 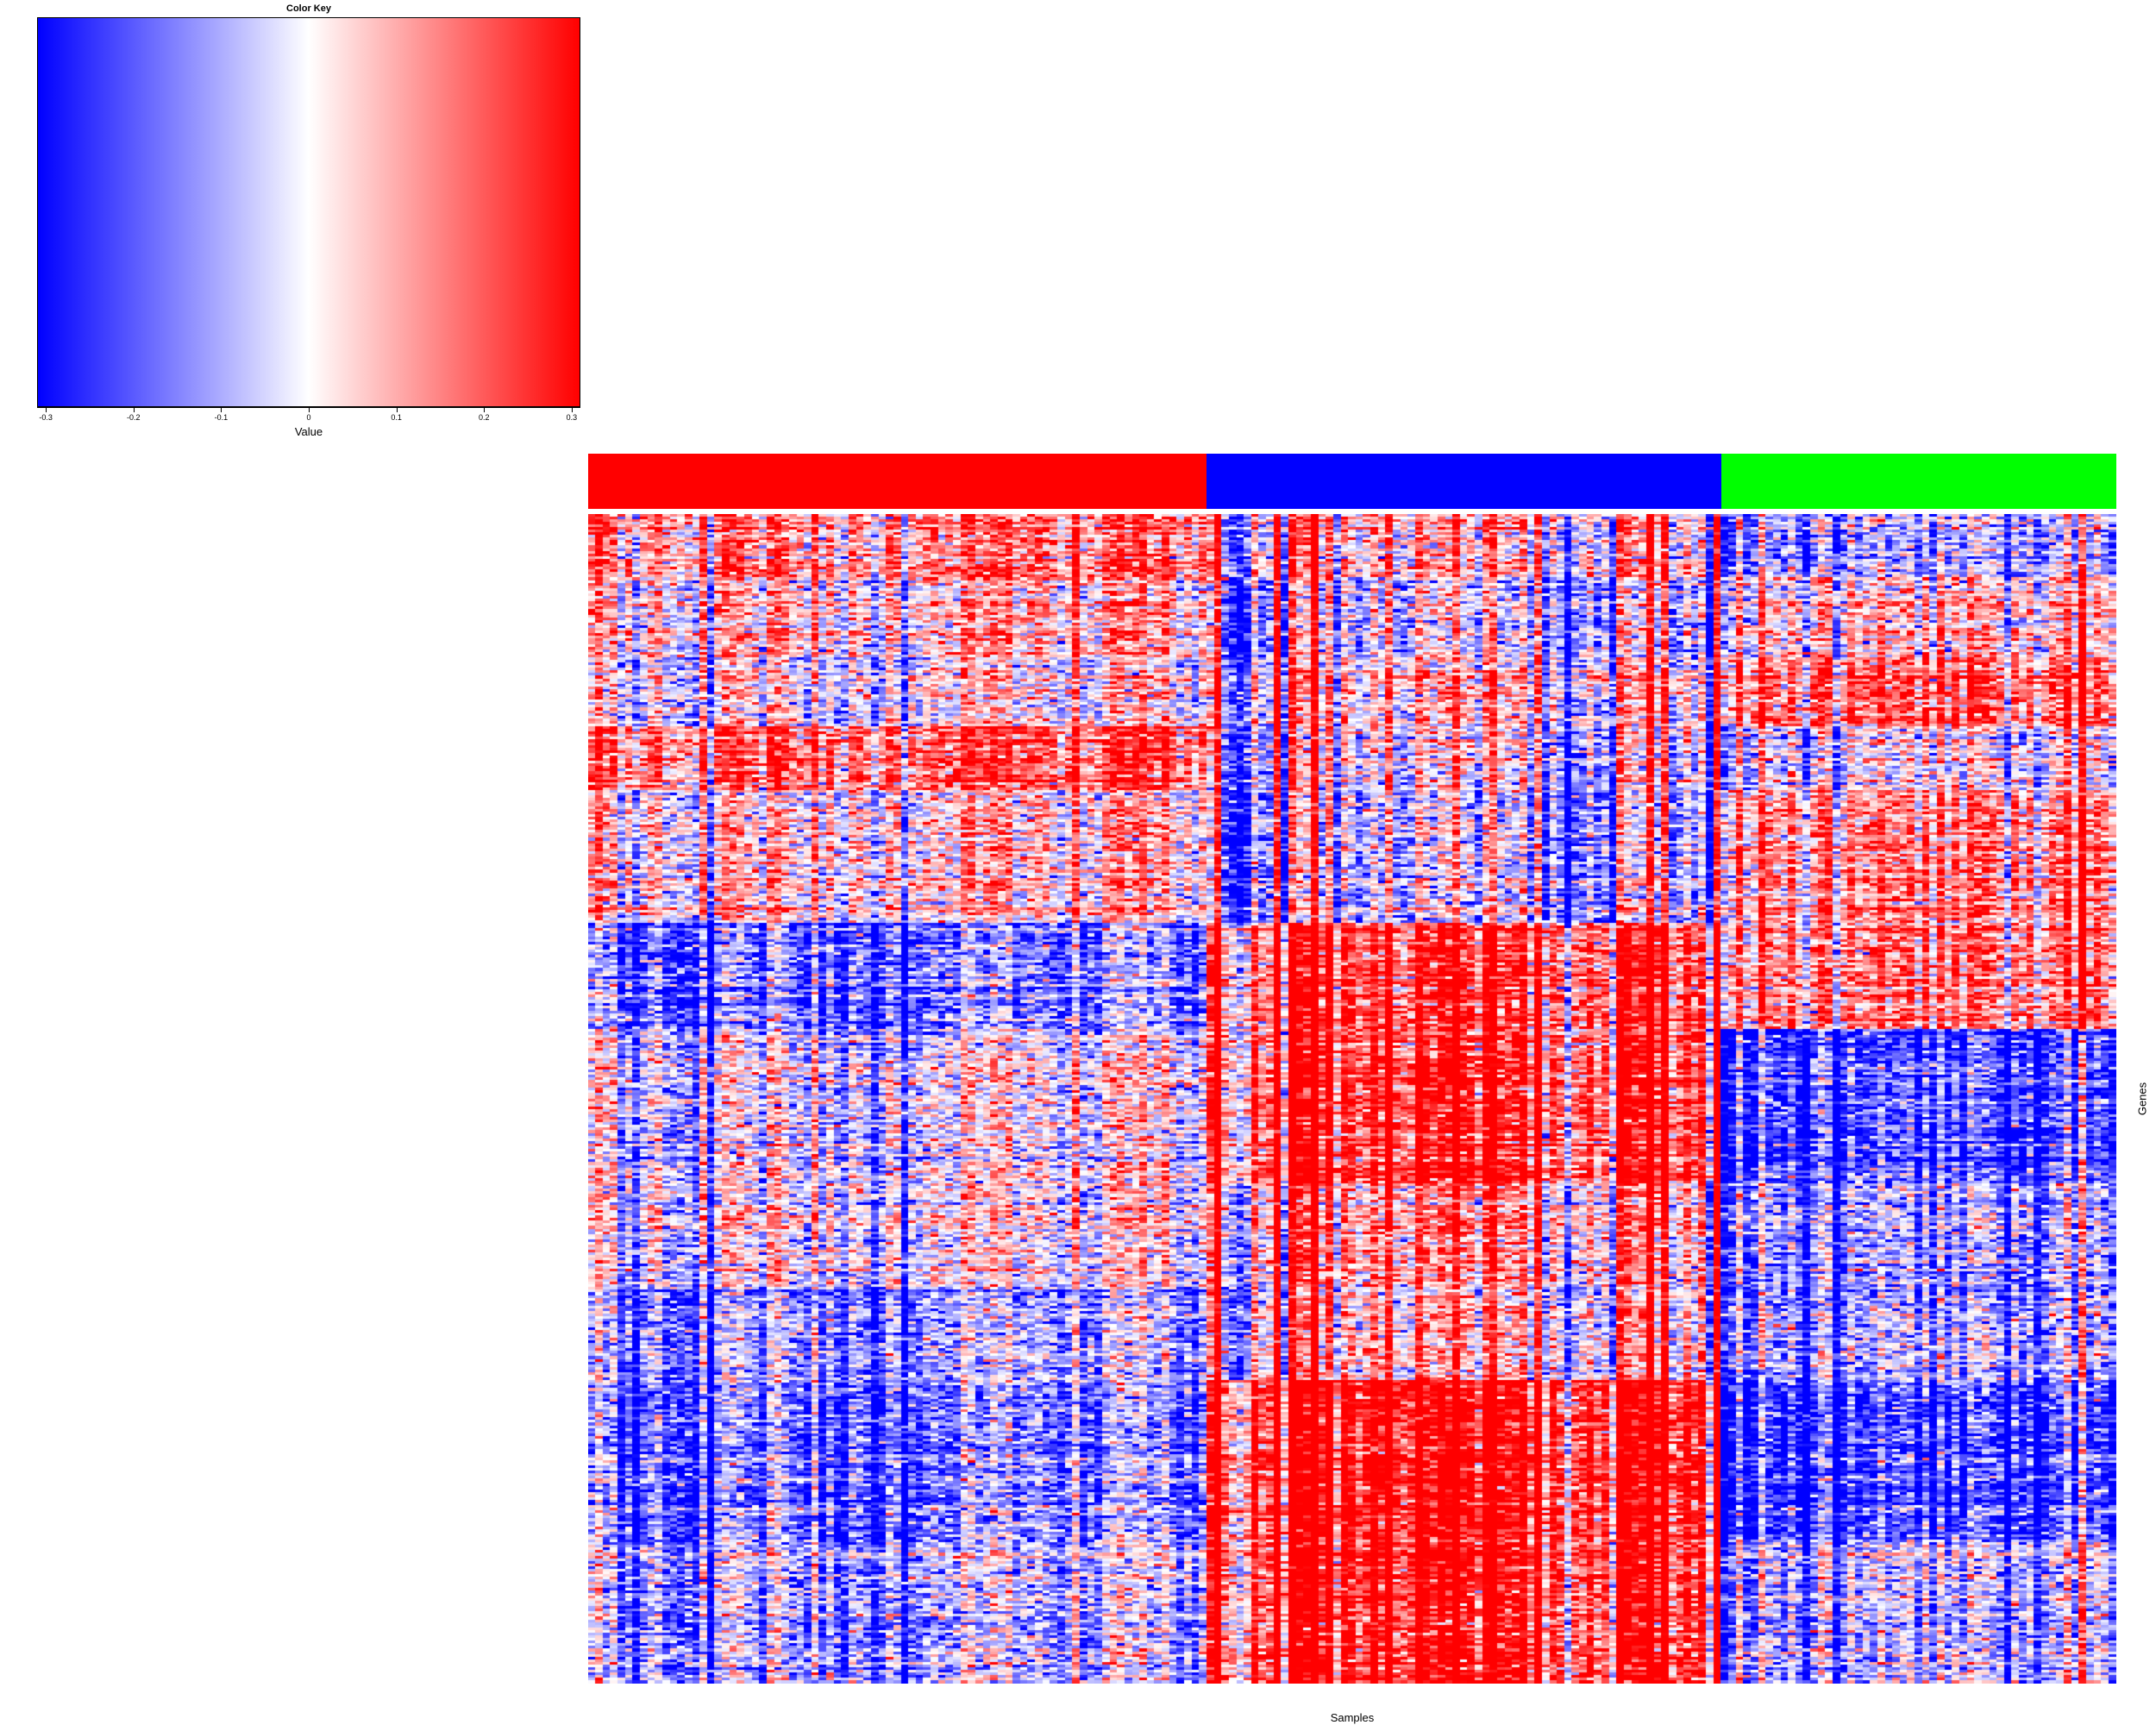 What do you see at coordinates (308, 212) in the screenshot?
I see `color-key-gradient` at bounding box center [308, 212].